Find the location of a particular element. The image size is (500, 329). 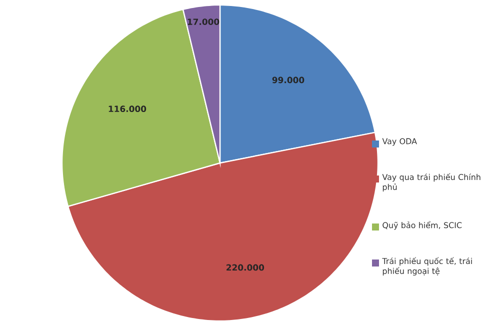

data-label: 17.000 is located at coordinates (204, 21).